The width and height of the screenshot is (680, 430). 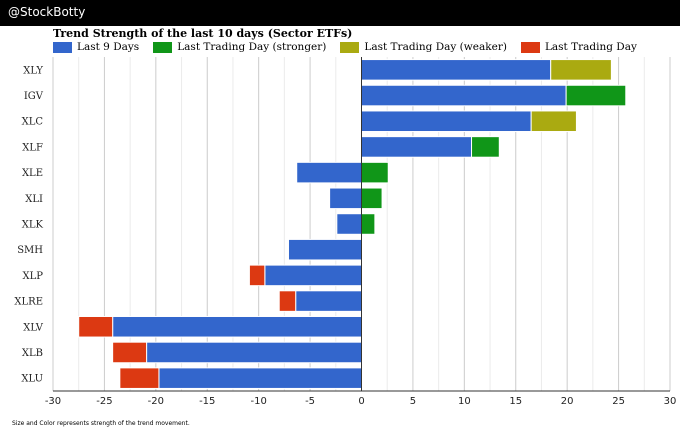 I want to click on bar-xly-weaker, so click(x=581, y=70).